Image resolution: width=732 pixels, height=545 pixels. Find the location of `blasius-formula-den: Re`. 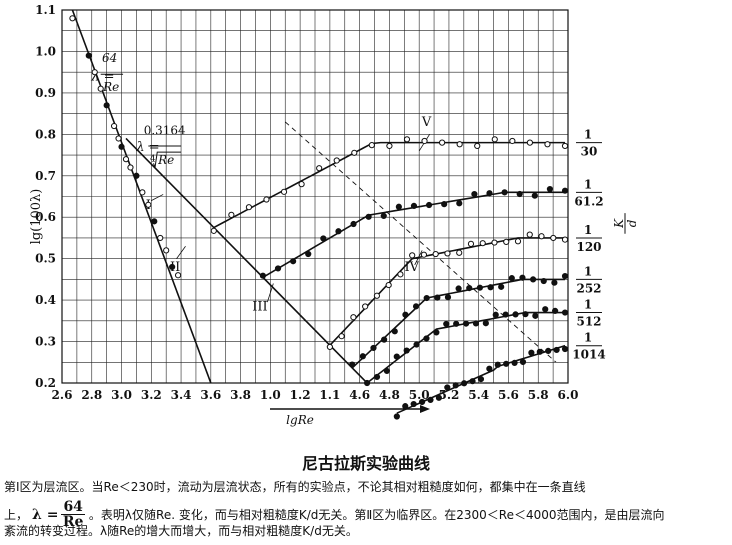

blasius-formula-den: Re is located at coordinates (165, 160).